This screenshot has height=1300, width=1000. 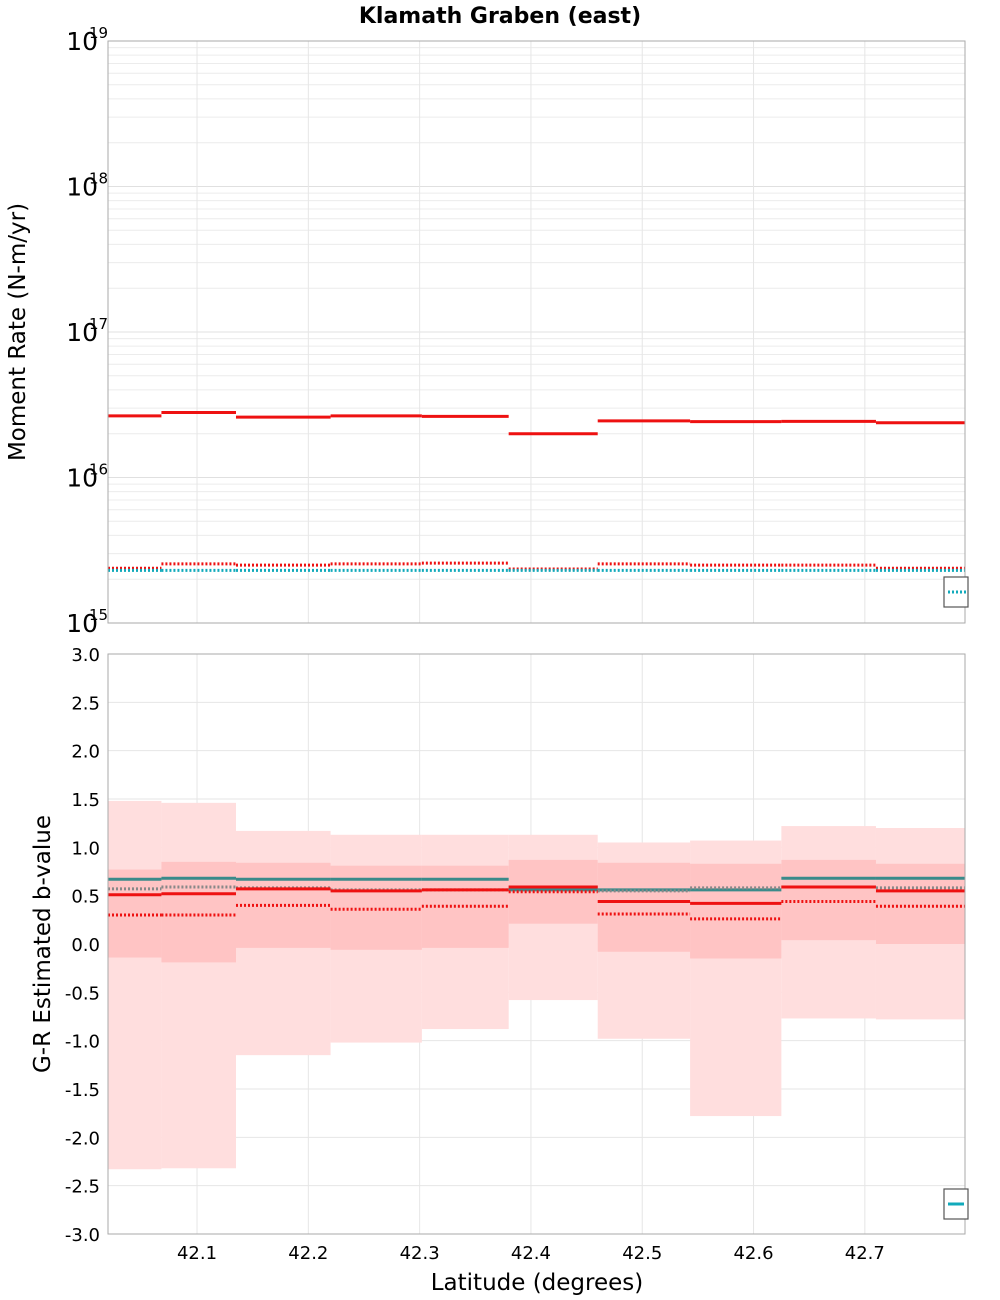 I want to click on y-tick-label: -0.5, so click(x=82, y=993).